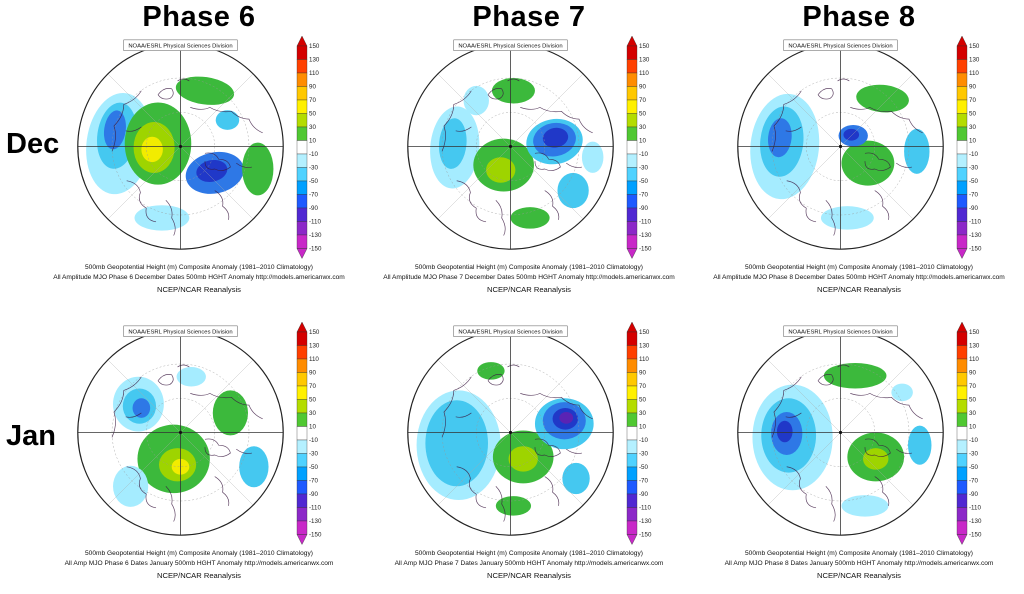  What do you see at coordinates (529, 16) in the screenshot?
I see `phase-header-7: Phase 7` at bounding box center [529, 16].